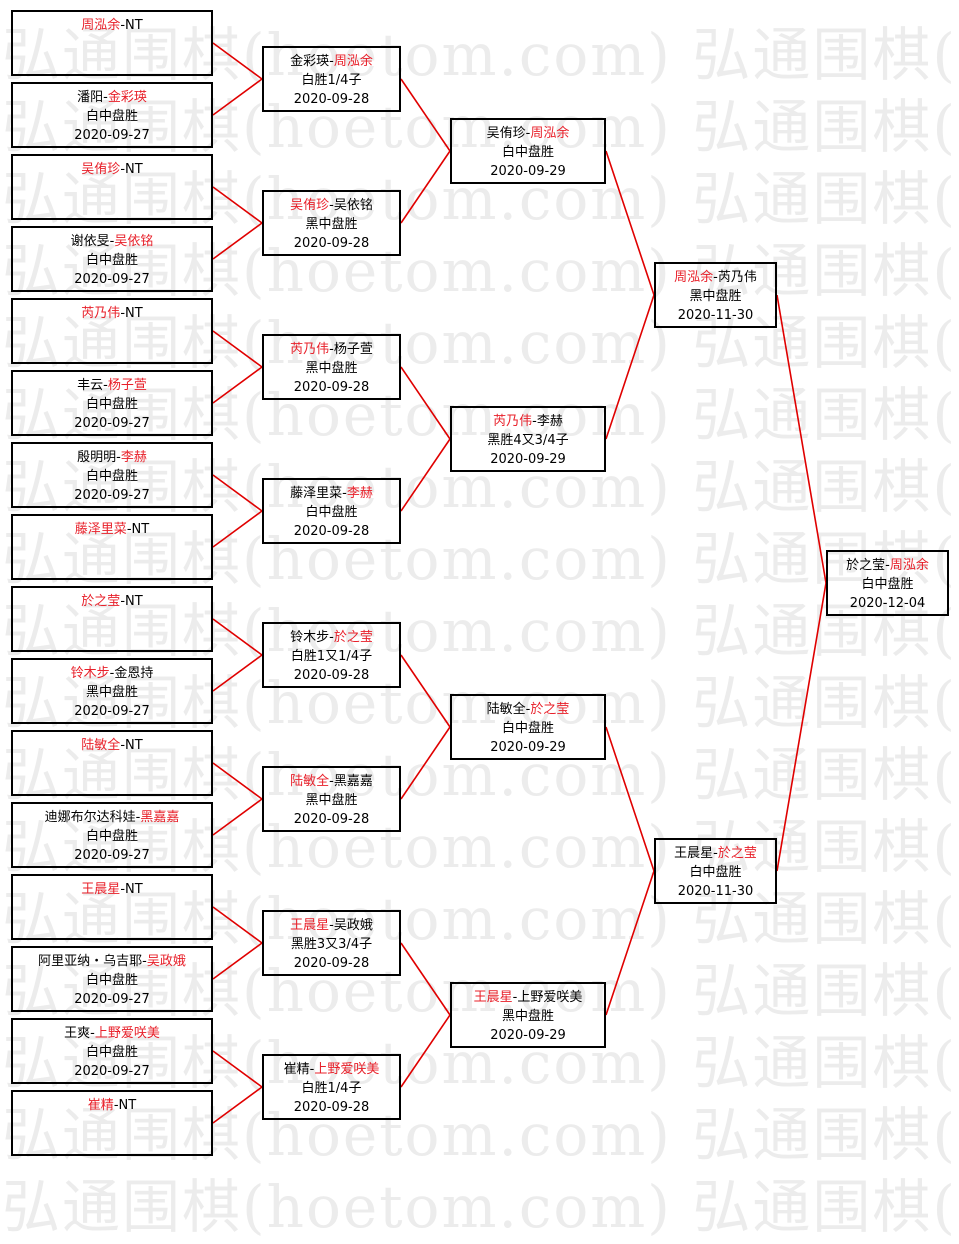  What do you see at coordinates (528, 439) in the screenshot?
I see `match-box-round-3: 芮乃伟-李赫 黑胜4又3/4子 2020-09-29` at bounding box center [528, 439].